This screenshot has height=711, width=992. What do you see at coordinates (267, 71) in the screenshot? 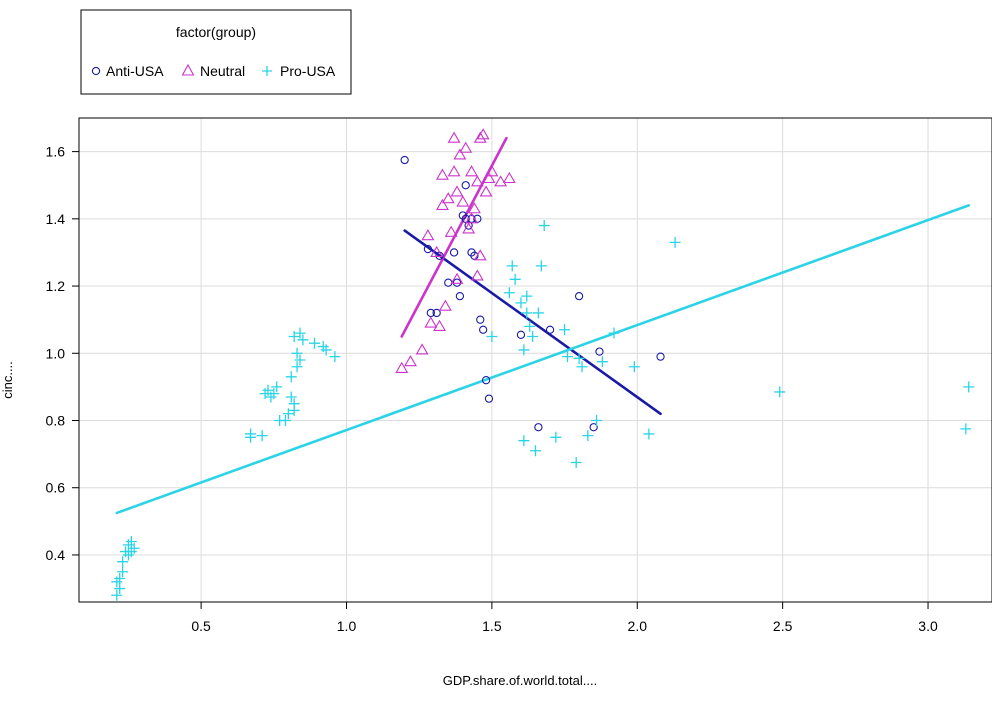
I see `legend-marker-pro-usa` at bounding box center [267, 71].